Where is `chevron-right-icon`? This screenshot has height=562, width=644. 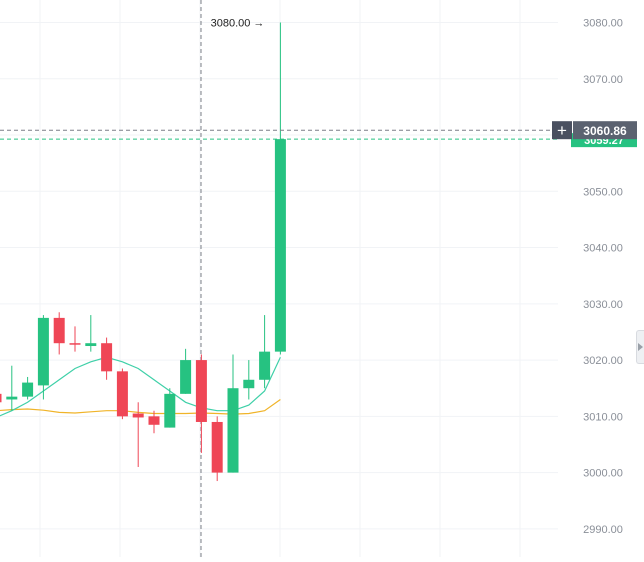
chevron-right-icon is located at coordinates (640, 347).